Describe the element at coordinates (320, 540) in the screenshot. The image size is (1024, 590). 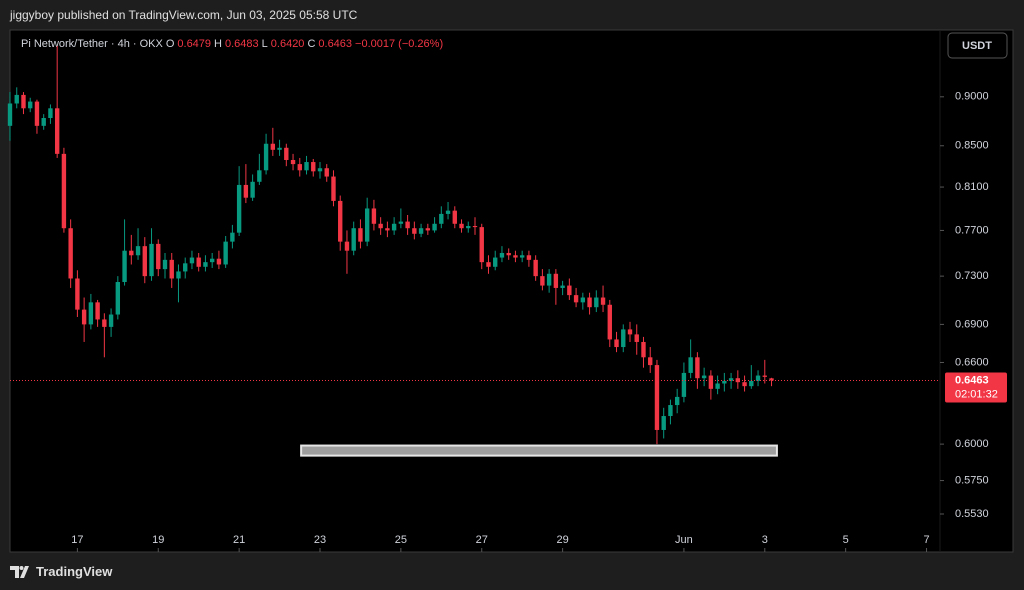
I see `x-tick-label: 23` at that location.